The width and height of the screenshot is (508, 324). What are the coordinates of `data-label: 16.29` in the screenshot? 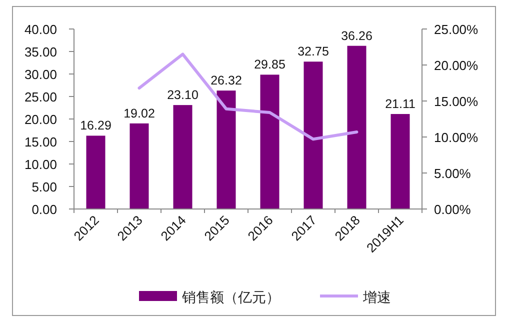 It's located at (96, 125).